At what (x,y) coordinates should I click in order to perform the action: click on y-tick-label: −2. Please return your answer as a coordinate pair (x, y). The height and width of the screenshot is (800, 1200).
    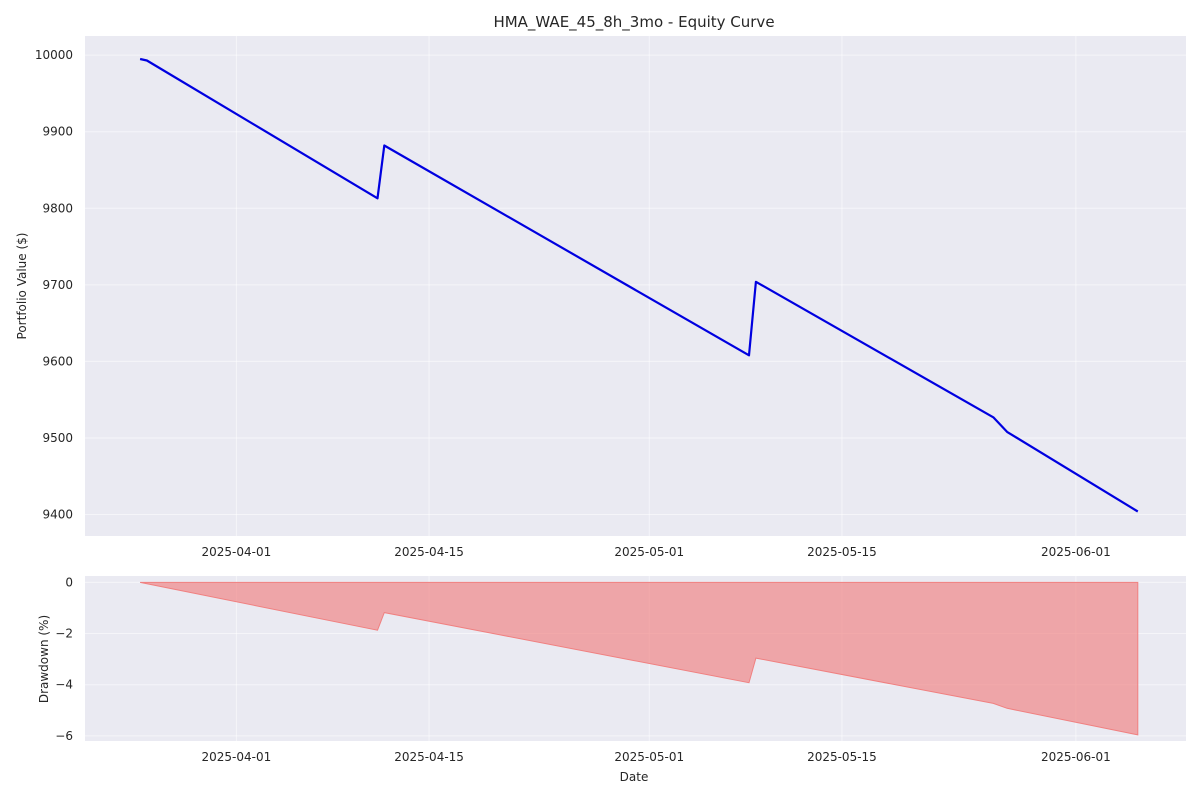
    Looking at the image, I should click on (64, 634).